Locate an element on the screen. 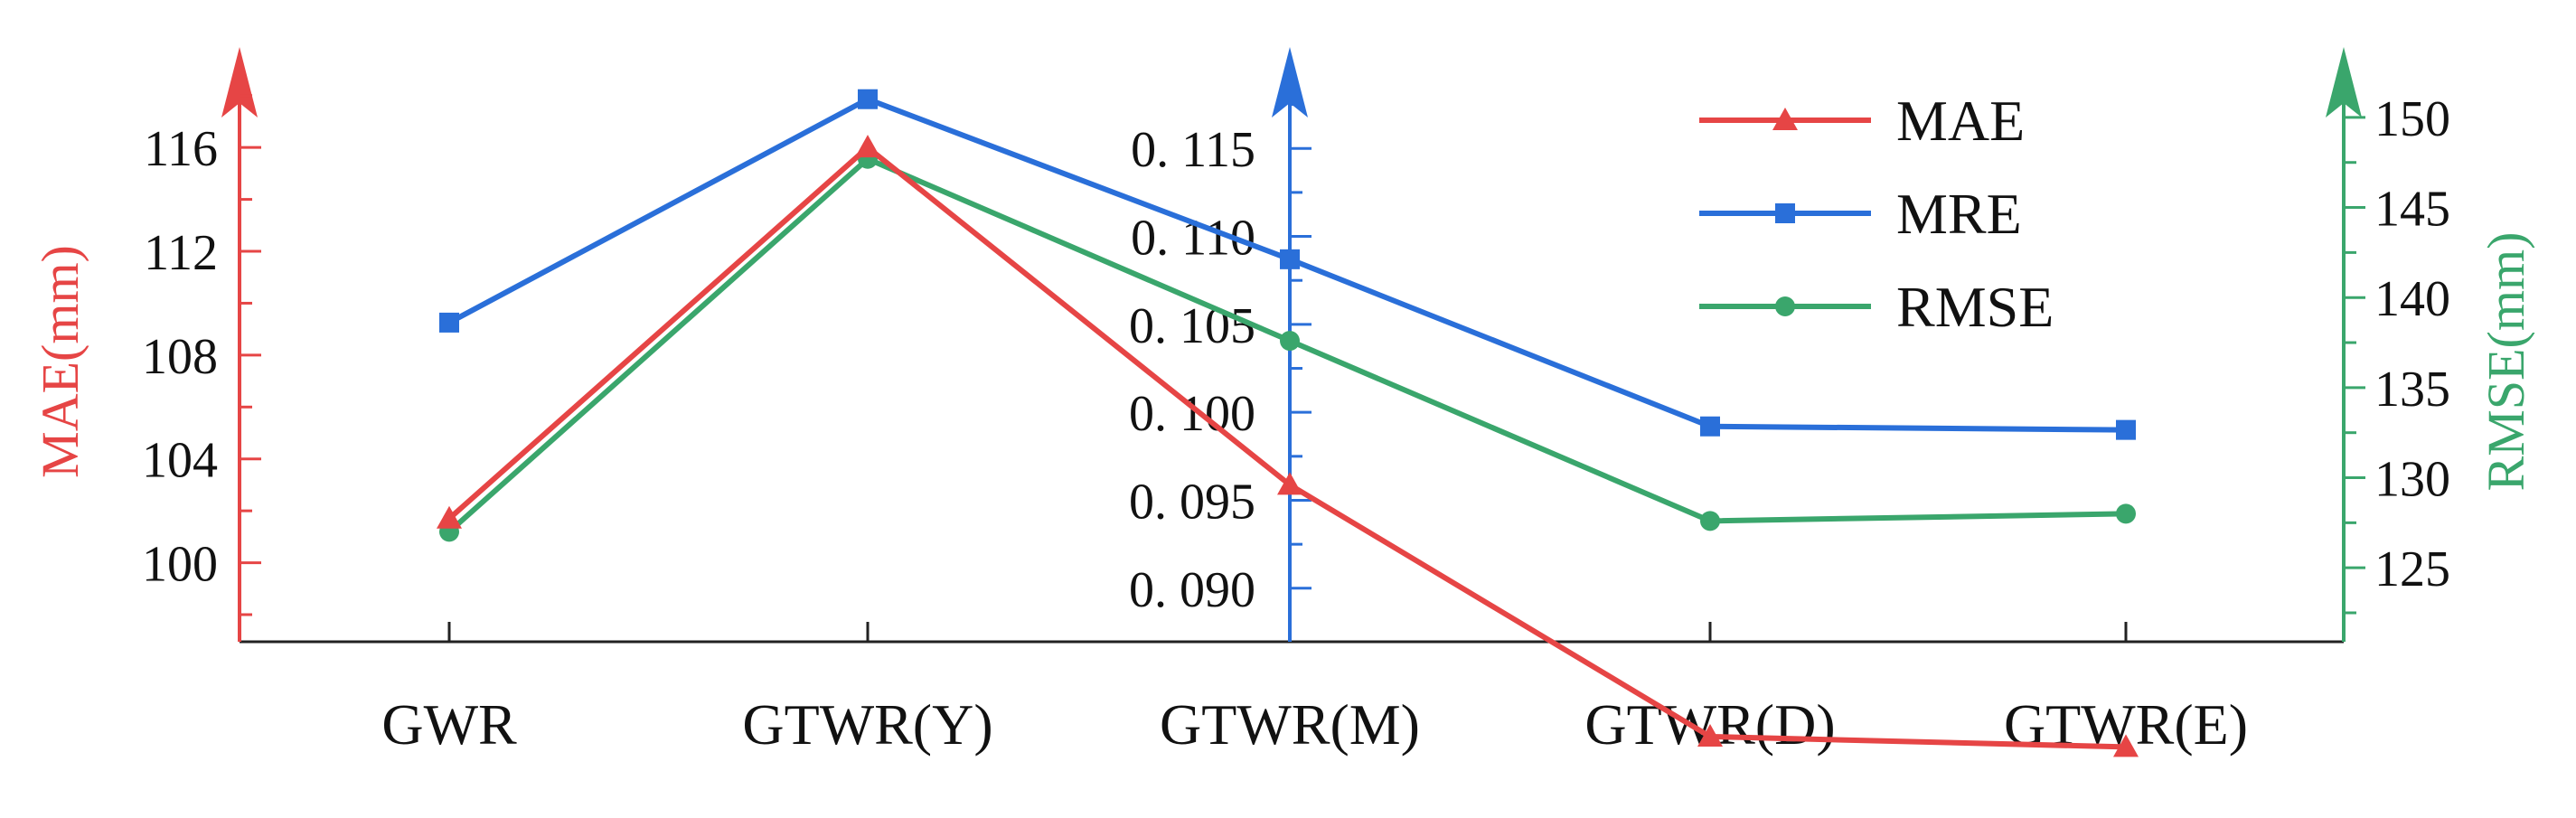 The height and width of the screenshot is (818, 2576). right-tick-label: 140 is located at coordinates (2412, 299).